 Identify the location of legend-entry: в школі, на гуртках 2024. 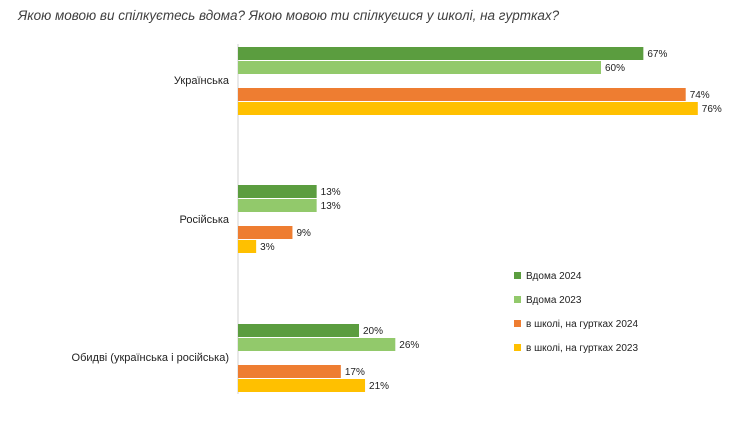
(582, 324).